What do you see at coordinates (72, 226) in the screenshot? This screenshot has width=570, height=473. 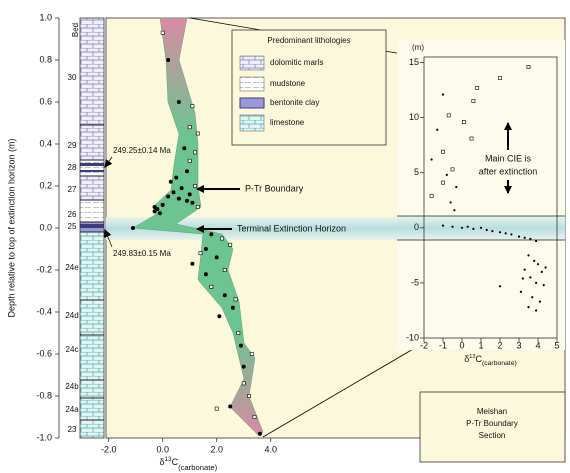 I see `bed-label: 25` at bounding box center [72, 226].